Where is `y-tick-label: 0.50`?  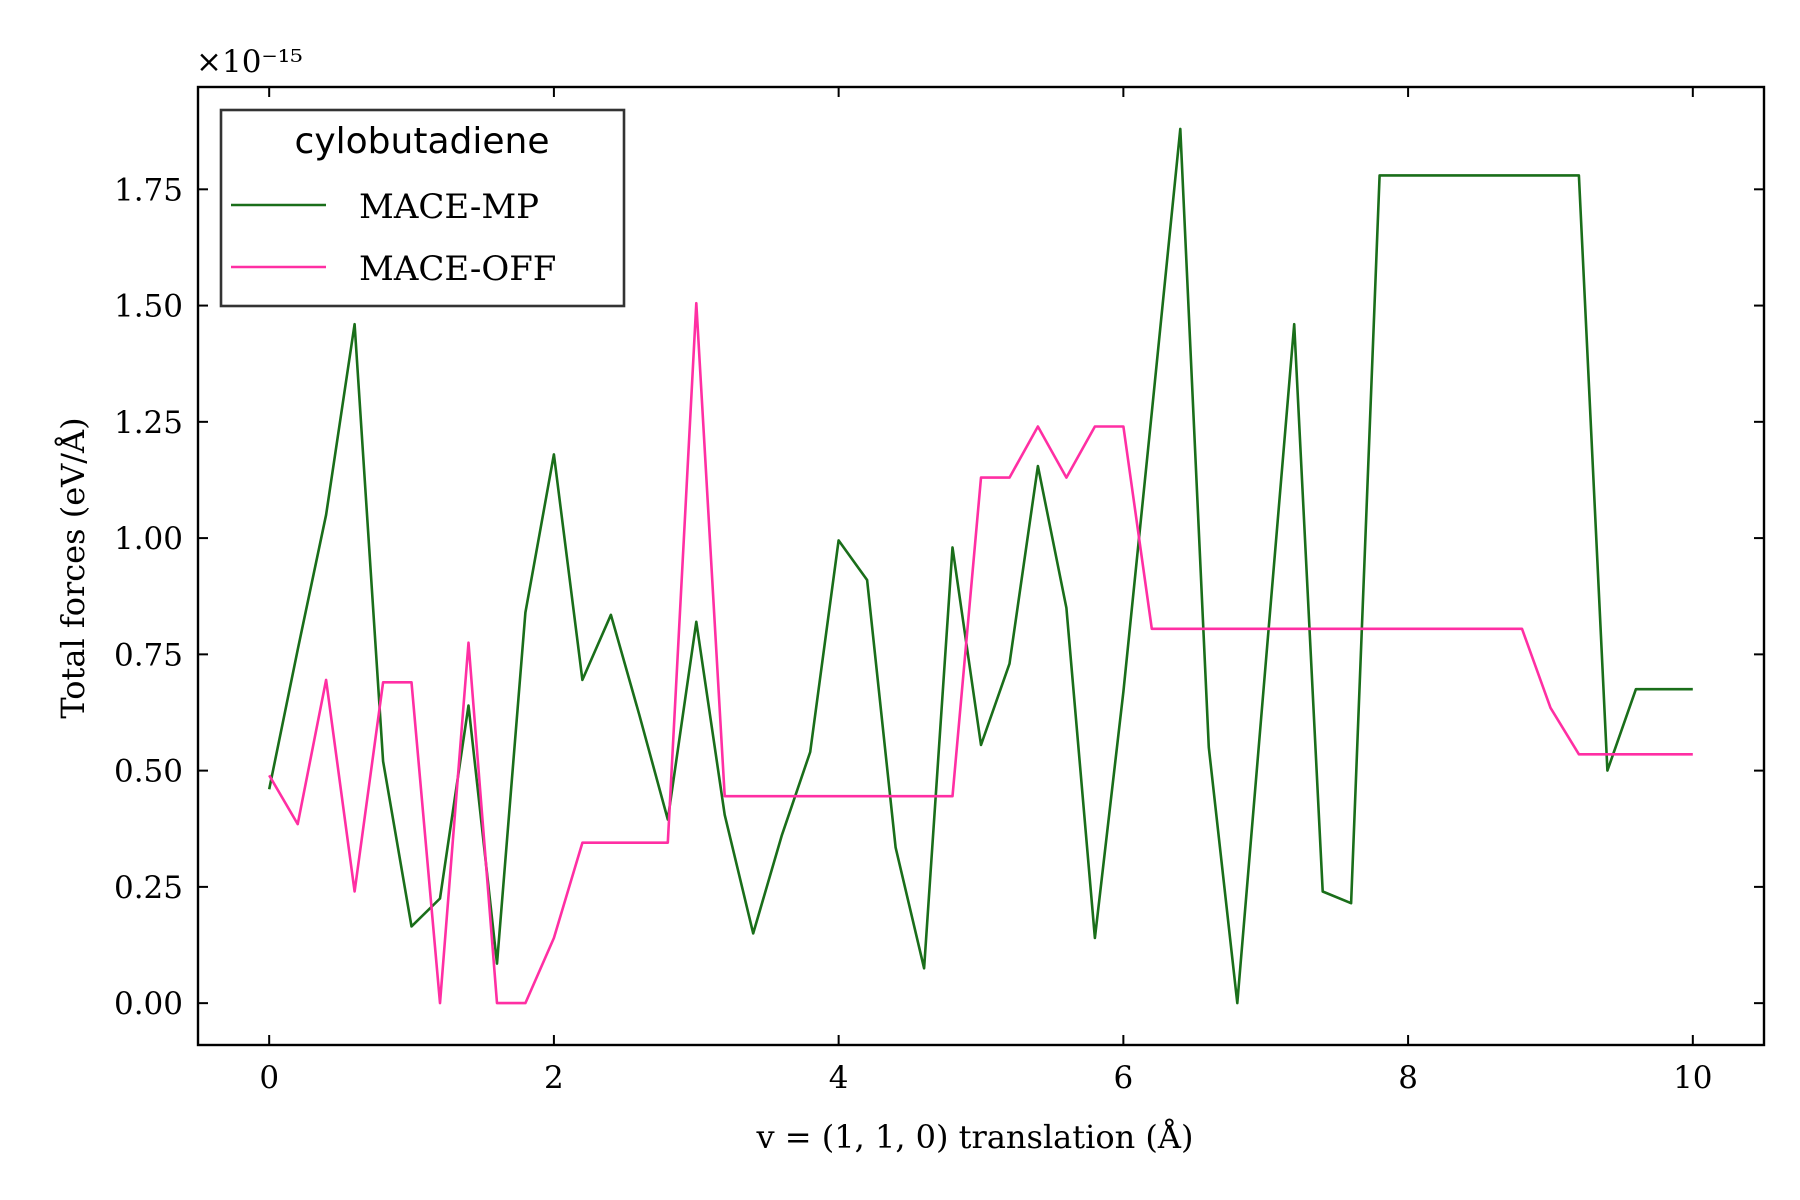
y-tick-label: 0.50 is located at coordinates (148, 772).